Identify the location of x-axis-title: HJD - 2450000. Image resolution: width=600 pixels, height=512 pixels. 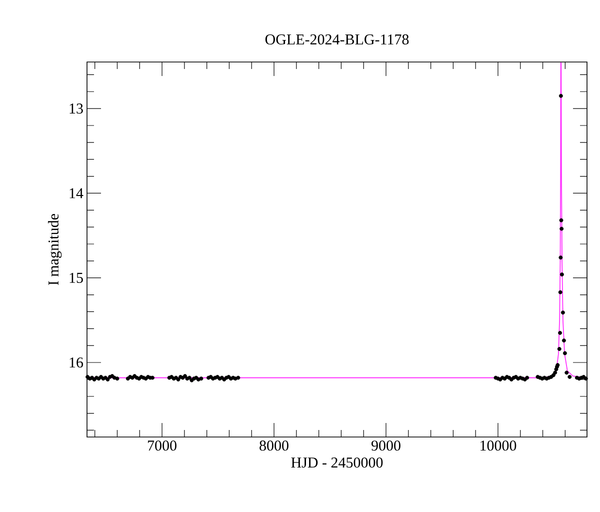
(337, 462).